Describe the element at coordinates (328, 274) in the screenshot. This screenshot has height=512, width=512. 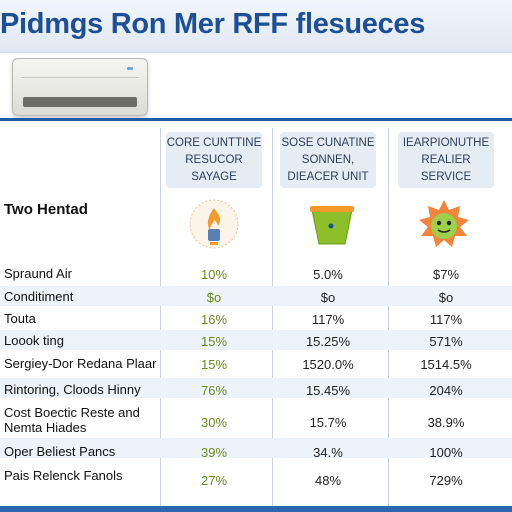
I see `table-cell: 5.0%` at that location.